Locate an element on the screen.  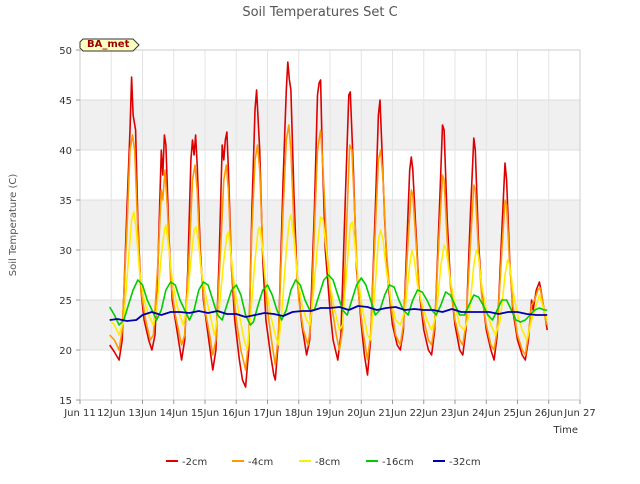
x-tick-label: 13Jun is located at coordinates (142, 413).